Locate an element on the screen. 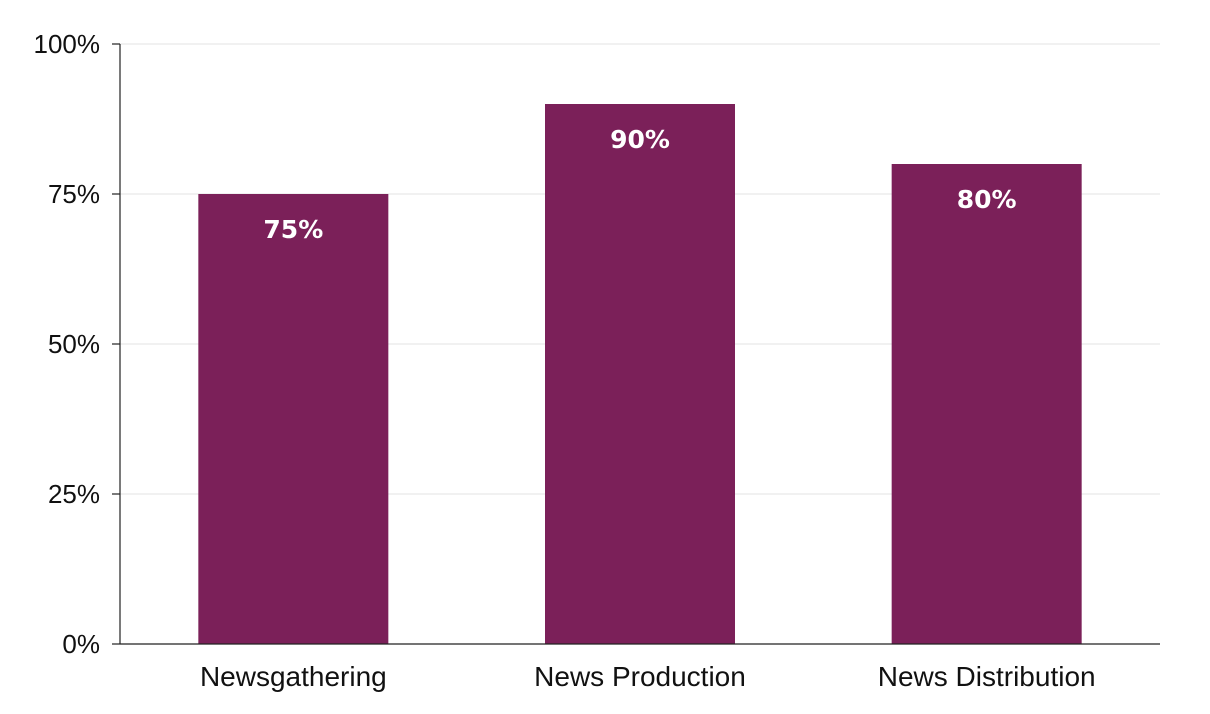 The height and width of the screenshot is (714, 1210). x-category-label-2: News Distribution is located at coordinates (987, 676).